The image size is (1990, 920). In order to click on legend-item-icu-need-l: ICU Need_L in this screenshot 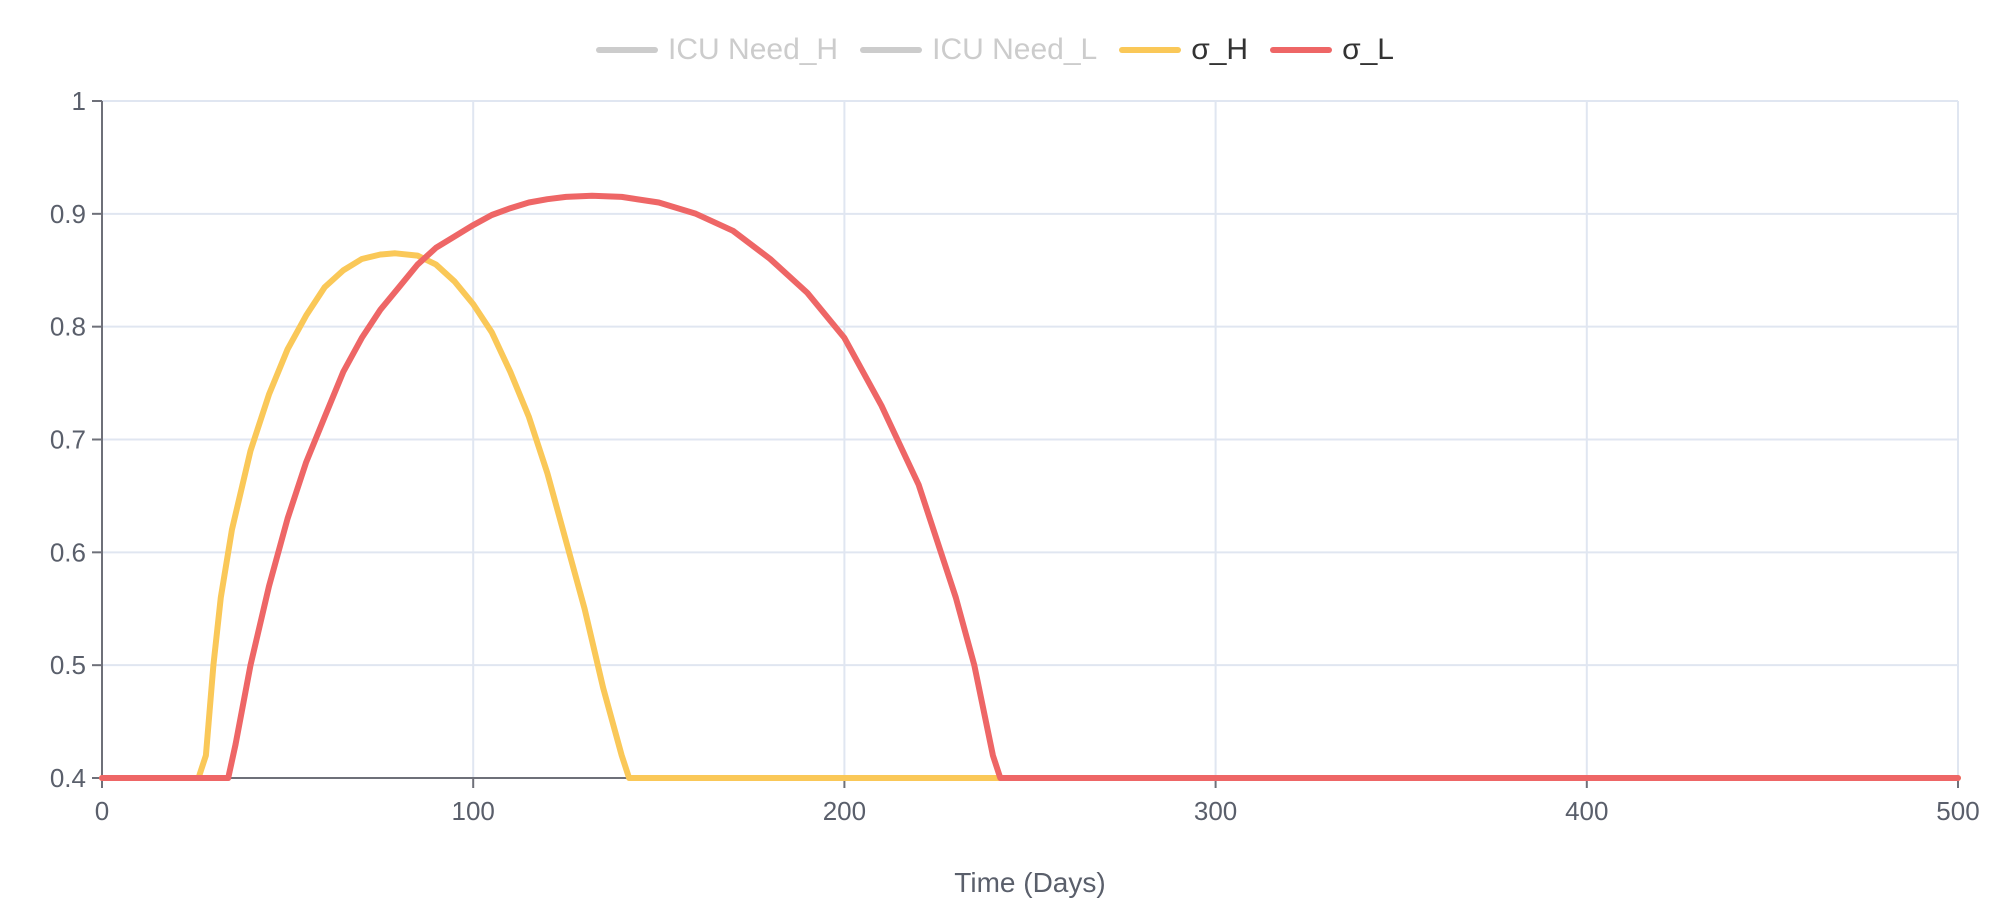, I will do `click(978, 50)`.